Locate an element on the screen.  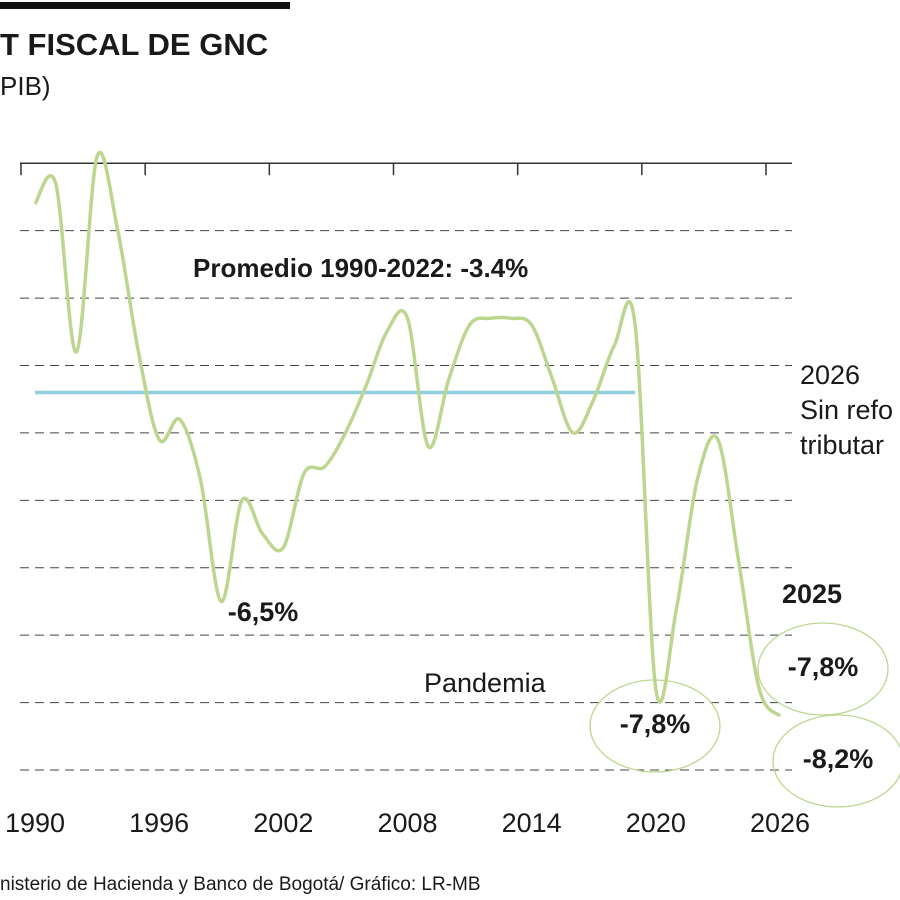
annotation: Sin refo is located at coordinates (846, 410).